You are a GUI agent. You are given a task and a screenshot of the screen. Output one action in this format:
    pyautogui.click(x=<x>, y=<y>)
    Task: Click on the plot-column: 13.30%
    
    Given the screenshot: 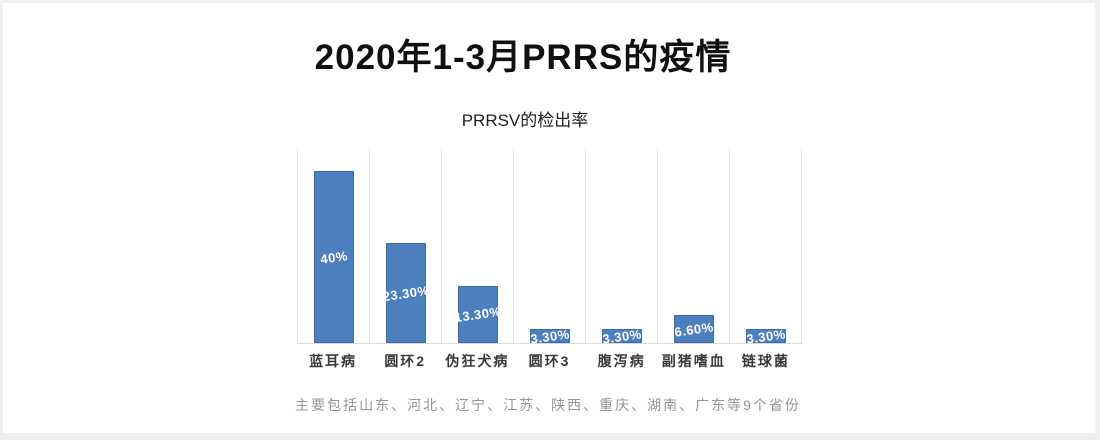 What is the action you would take?
    pyautogui.click(x=477, y=246)
    